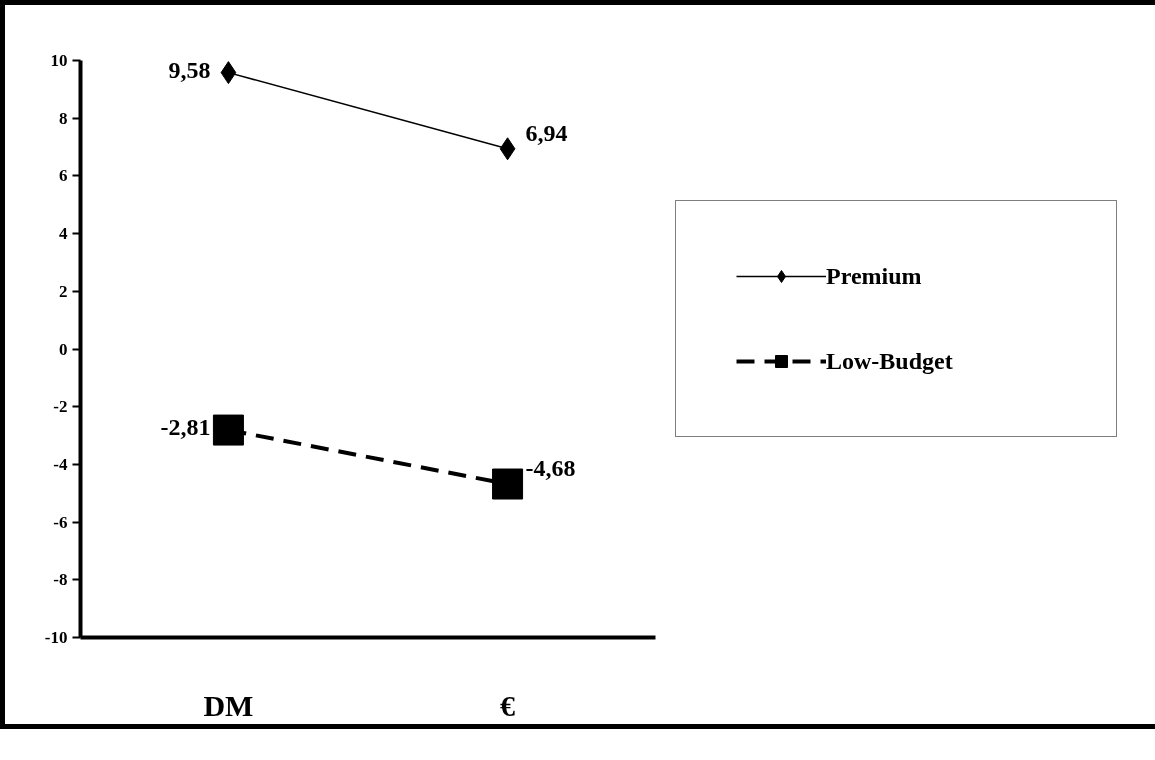 Image resolution: width=1155 pixels, height=760 pixels. What do you see at coordinates (56, 637) in the screenshot?
I see `y-tick-label: -10` at bounding box center [56, 637].